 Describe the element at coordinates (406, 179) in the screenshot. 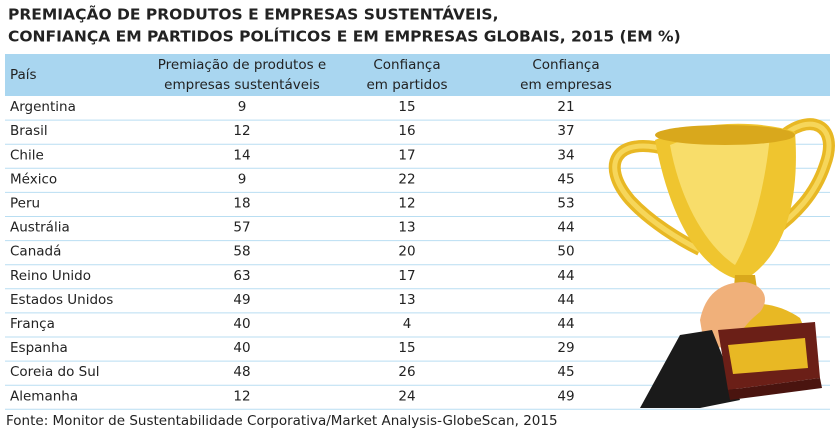

I see `value-cell: 22` at that location.